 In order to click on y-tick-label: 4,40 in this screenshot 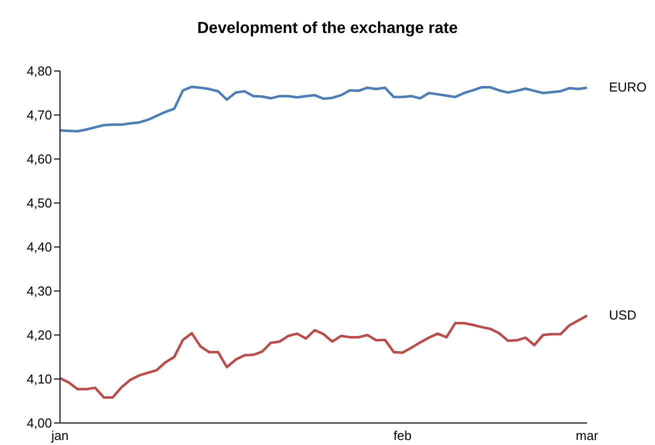, I will do `click(39, 247)`.